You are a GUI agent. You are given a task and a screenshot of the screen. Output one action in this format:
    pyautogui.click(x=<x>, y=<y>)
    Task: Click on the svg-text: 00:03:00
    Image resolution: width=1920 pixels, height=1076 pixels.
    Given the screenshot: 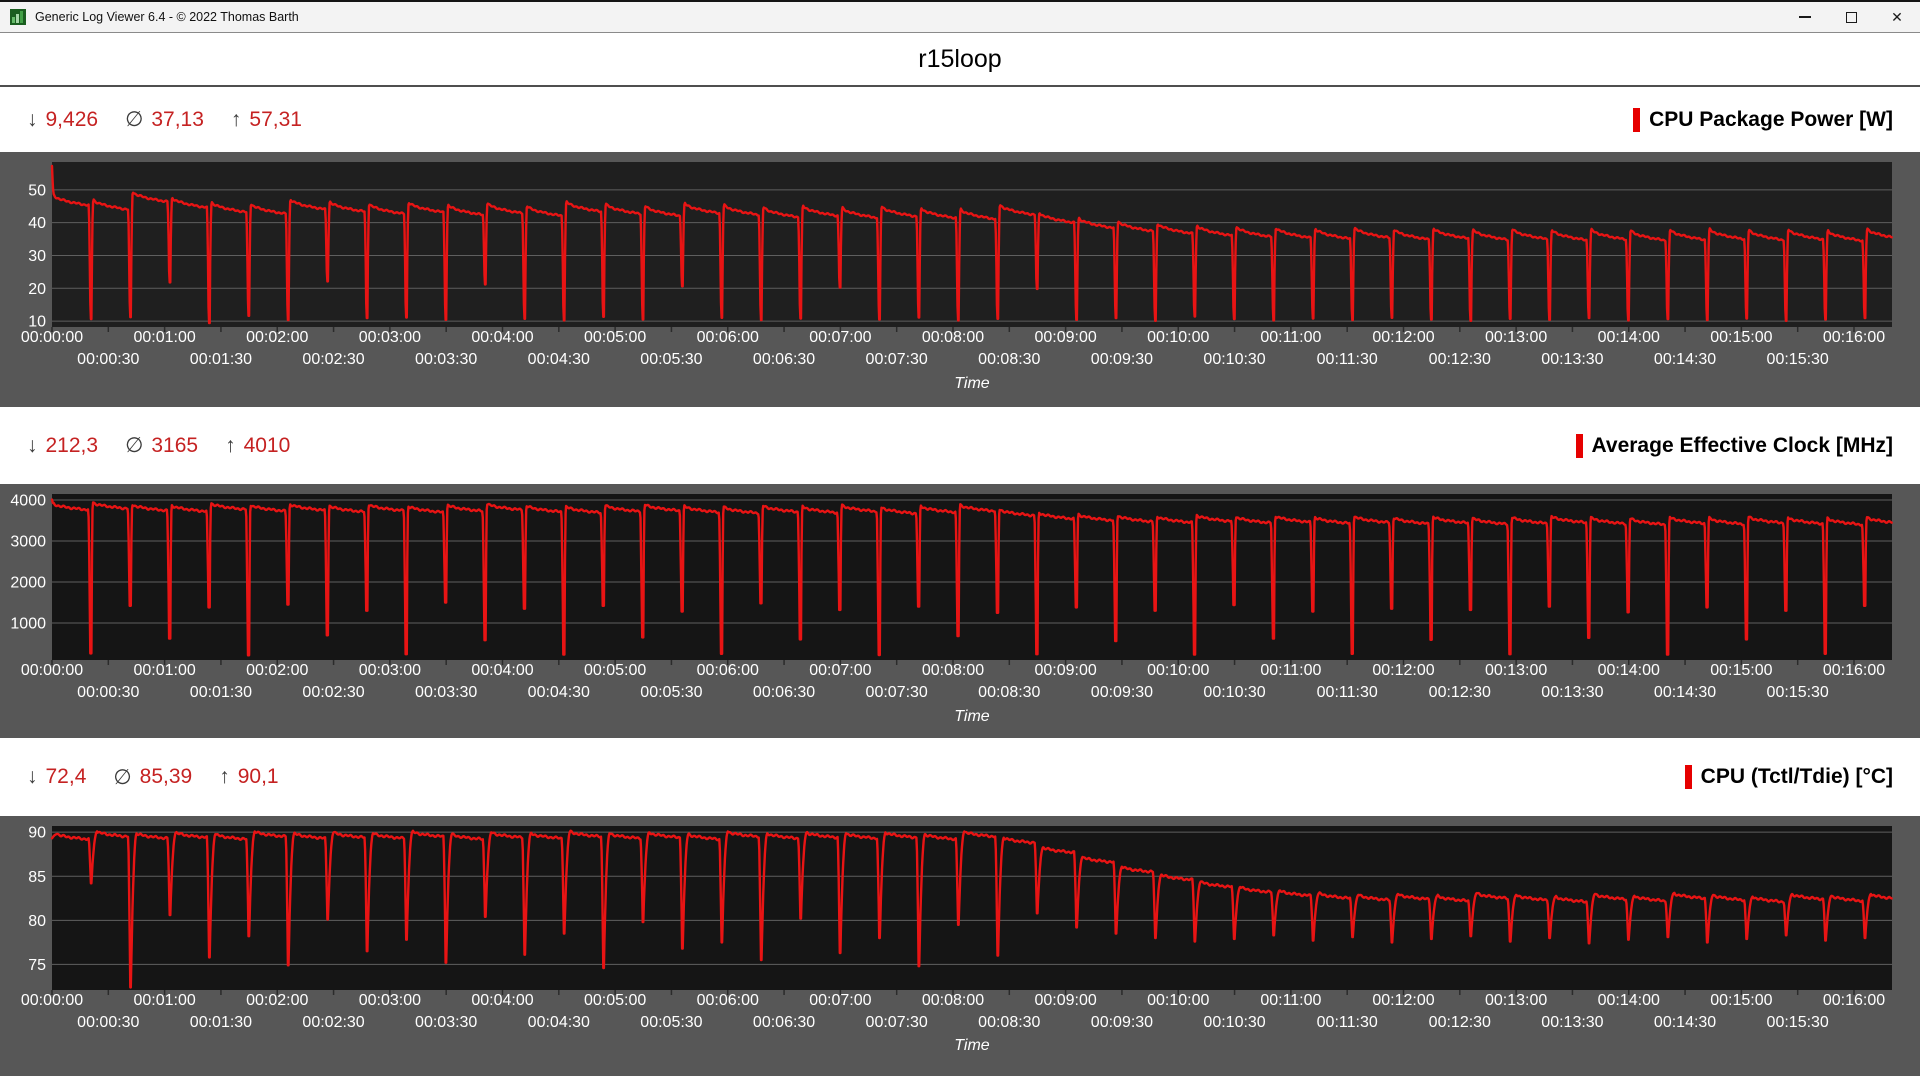 What is the action you would take?
    pyautogui.click(x=390, y=670)
    